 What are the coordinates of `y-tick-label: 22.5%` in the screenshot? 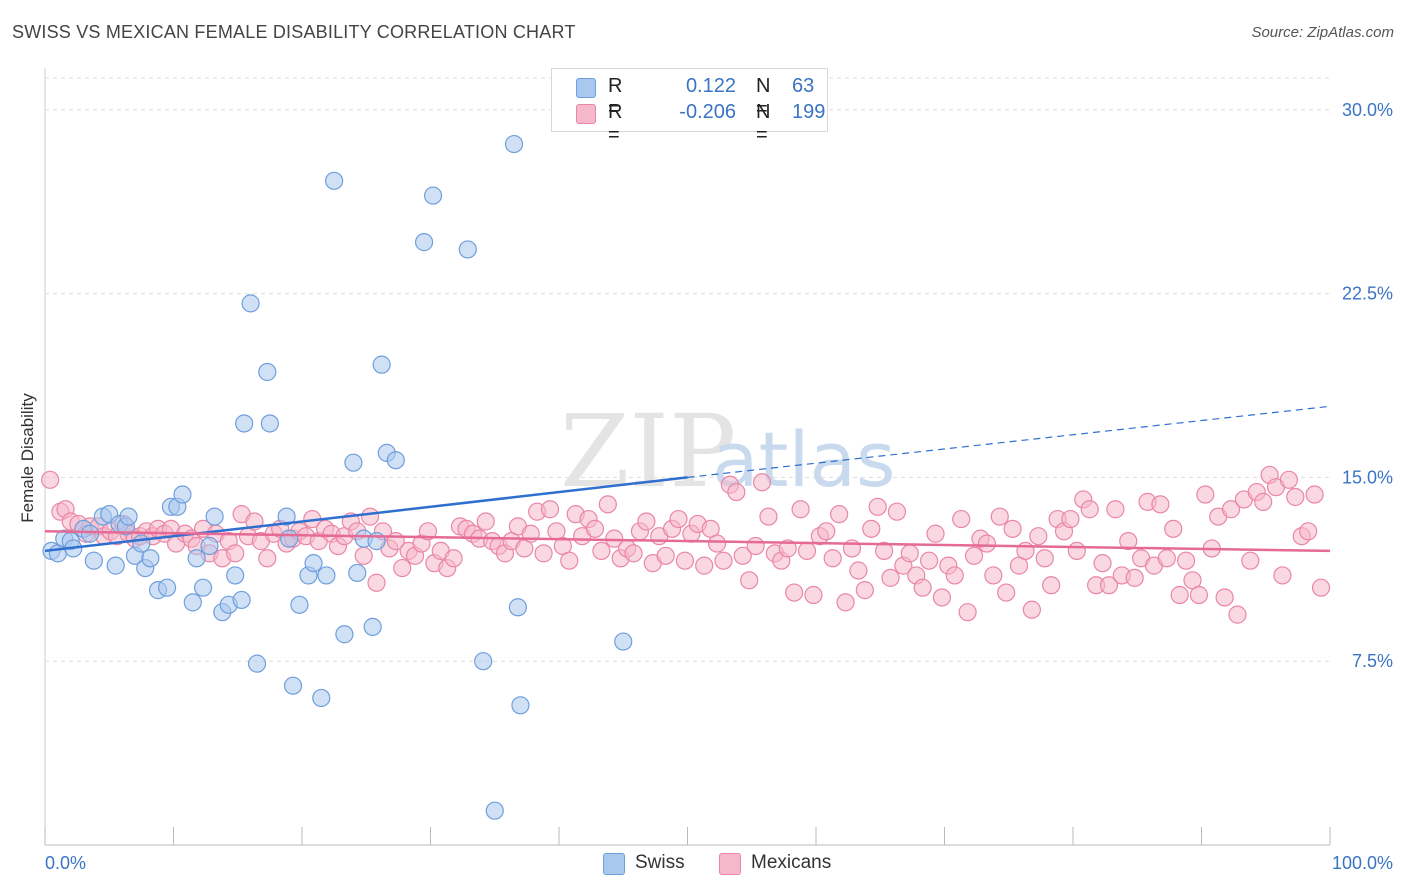 It's located at (1367, 294).